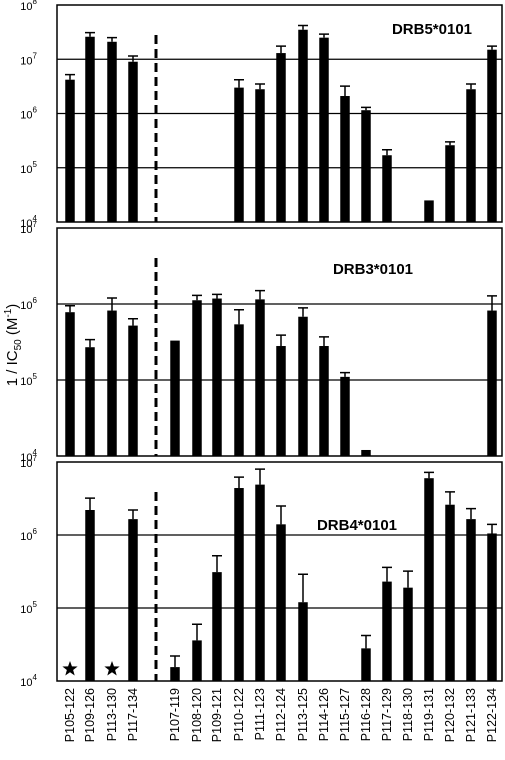 Image resolution: width=505 pixels, height=760 pixels. I want to click on x-tick-label: P115-127, so click(345, 714).